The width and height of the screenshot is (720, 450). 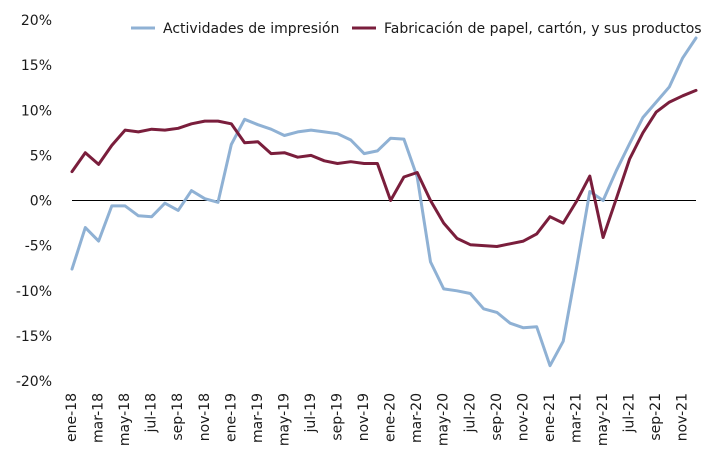 I want to click on x-tick-label: ene-21, so click(x=550, y=417).